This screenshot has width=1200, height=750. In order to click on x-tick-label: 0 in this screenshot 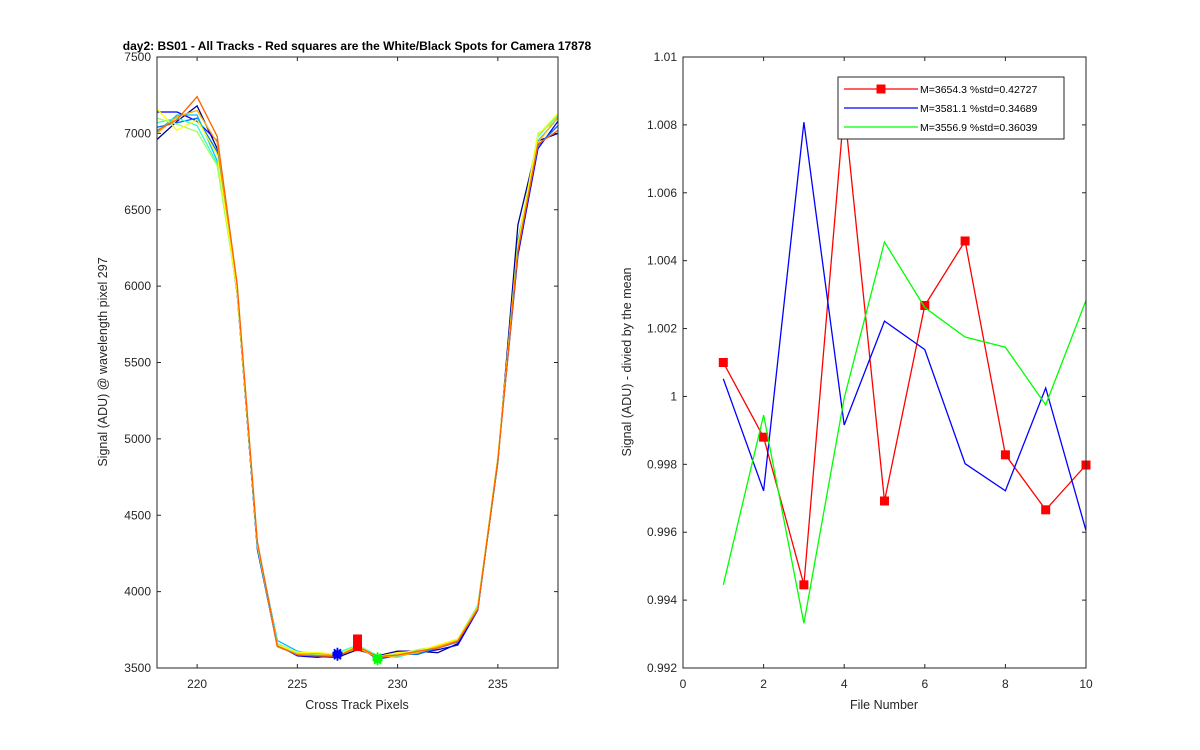, I will do `click(683, 684)`.